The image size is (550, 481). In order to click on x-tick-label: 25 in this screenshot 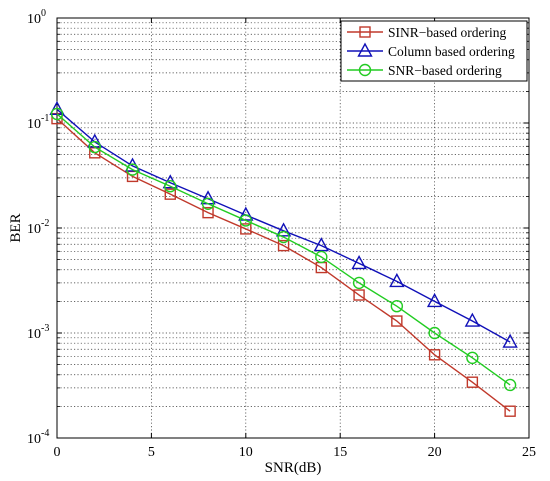, I will do `click(529, 452)`.